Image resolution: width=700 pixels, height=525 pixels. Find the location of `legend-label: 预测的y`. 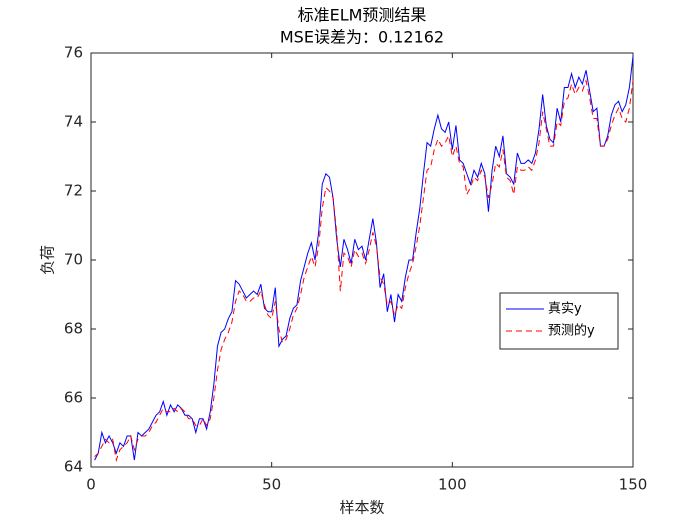

legend-label: 预测的y is located at coordinates (571, 331).